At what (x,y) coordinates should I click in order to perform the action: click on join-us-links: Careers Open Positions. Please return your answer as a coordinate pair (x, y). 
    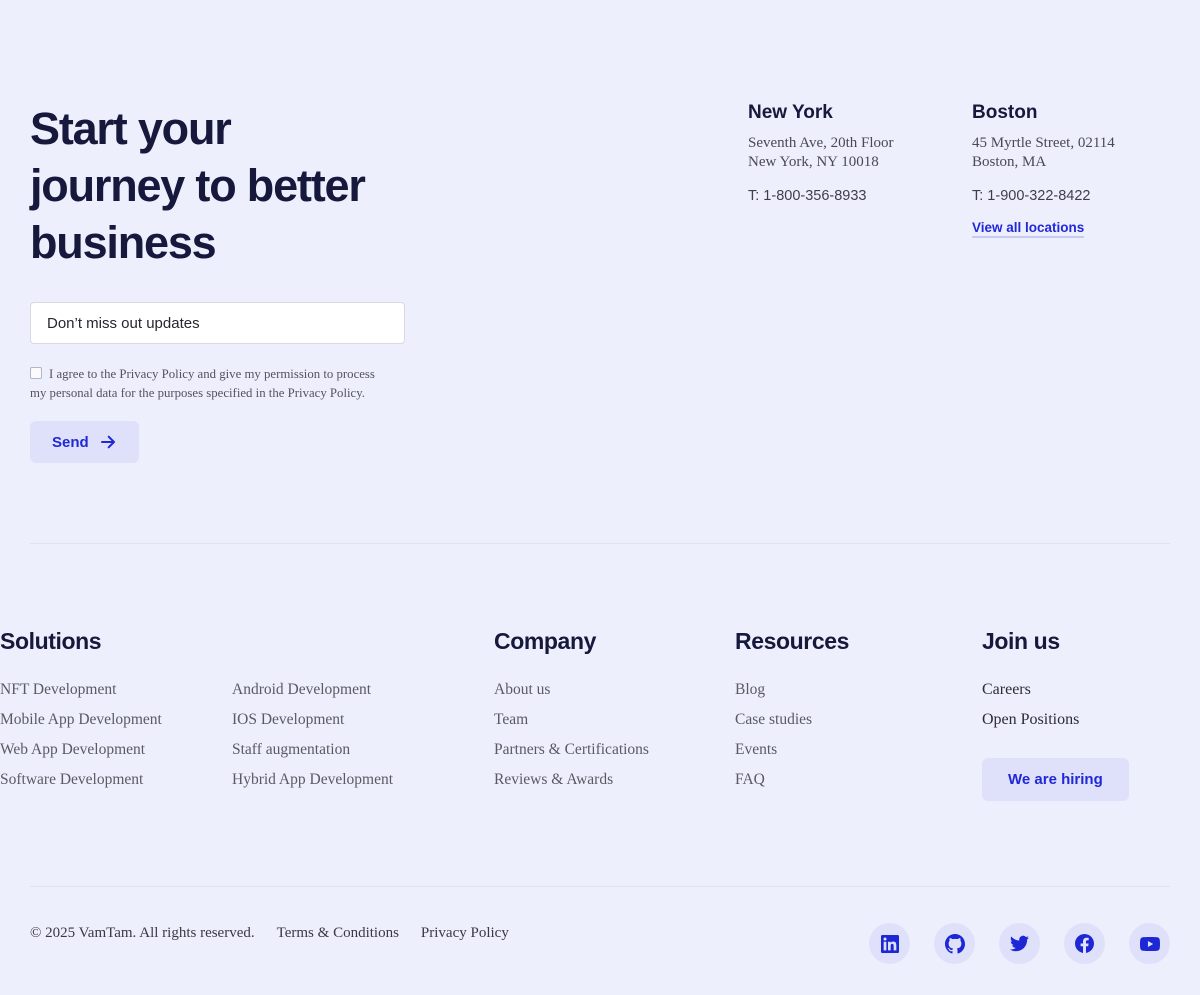
    Looking at the image, I should click on (1030, 711).